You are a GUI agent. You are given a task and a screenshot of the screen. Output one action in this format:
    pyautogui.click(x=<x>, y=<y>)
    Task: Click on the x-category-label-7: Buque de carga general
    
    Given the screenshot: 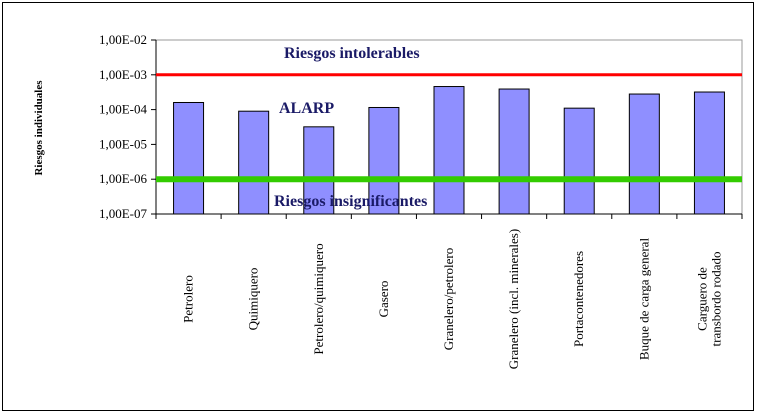 What is the action you would take?
    pyautogui.click(x=643, y=299)
    